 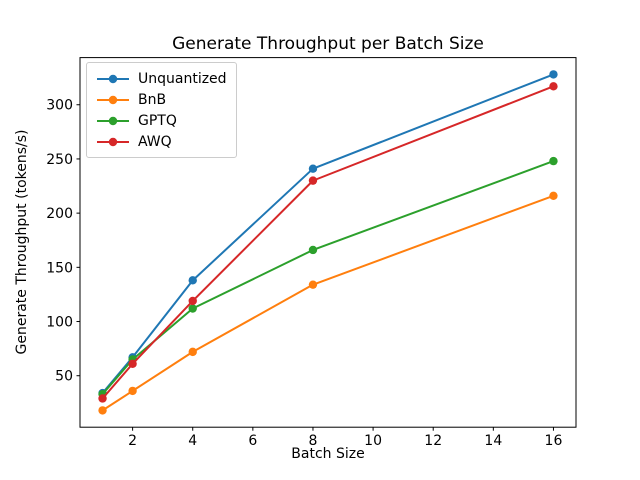 What do you see at coordinates (554, 441) in the screenshot?
I see `x-tick-label: 16` at bounding box center [554, 441].